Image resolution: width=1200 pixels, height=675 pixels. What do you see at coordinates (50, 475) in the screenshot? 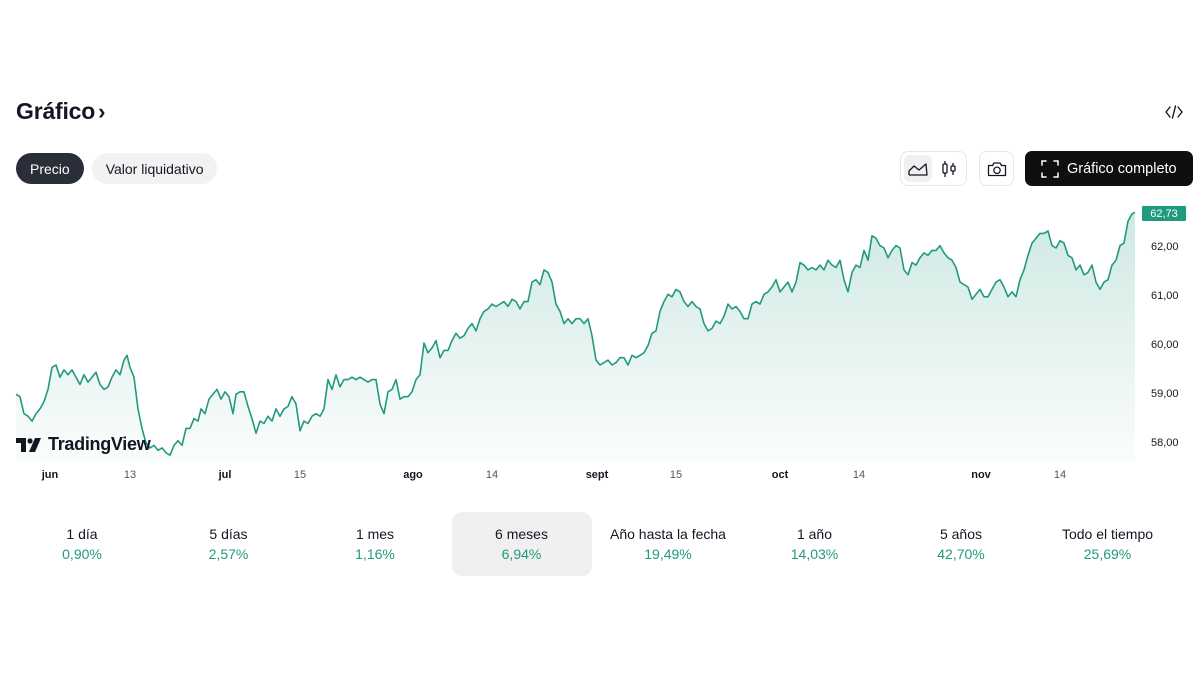
I see `x-axis-label: jun` at bounding box center [50, 475].